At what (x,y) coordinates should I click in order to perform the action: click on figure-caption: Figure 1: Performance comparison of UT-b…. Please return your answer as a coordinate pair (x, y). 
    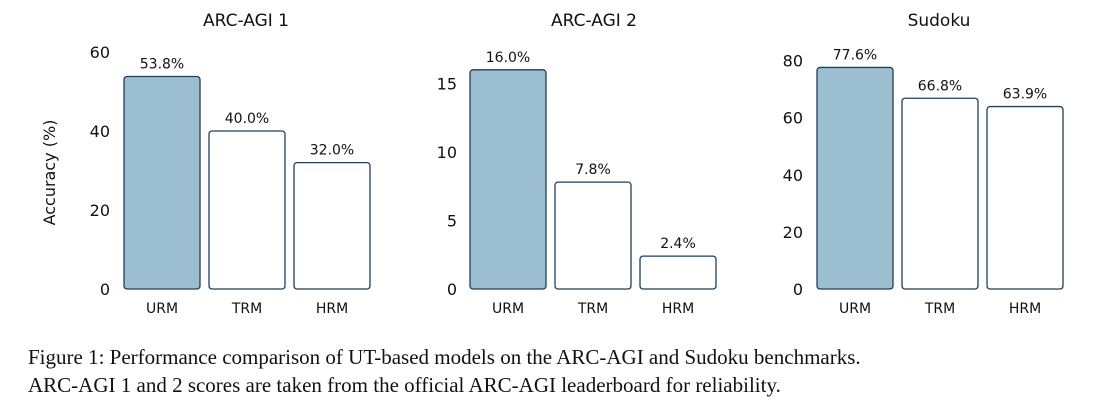
    Looking at the image, I should click on (563, 371).